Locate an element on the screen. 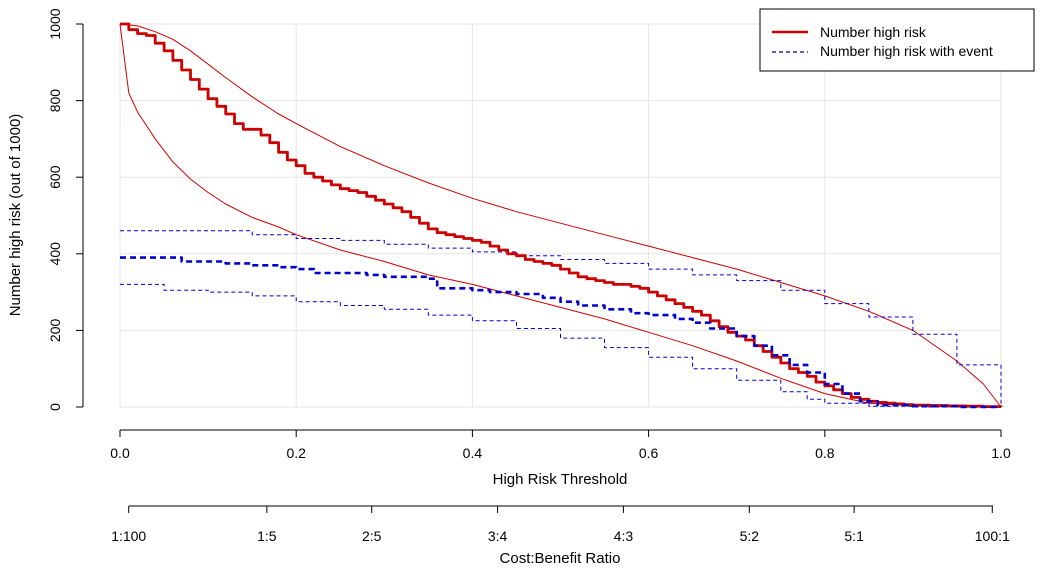  cost-benefit-tick-label: 1:100 is located at coordinates (128, 536).